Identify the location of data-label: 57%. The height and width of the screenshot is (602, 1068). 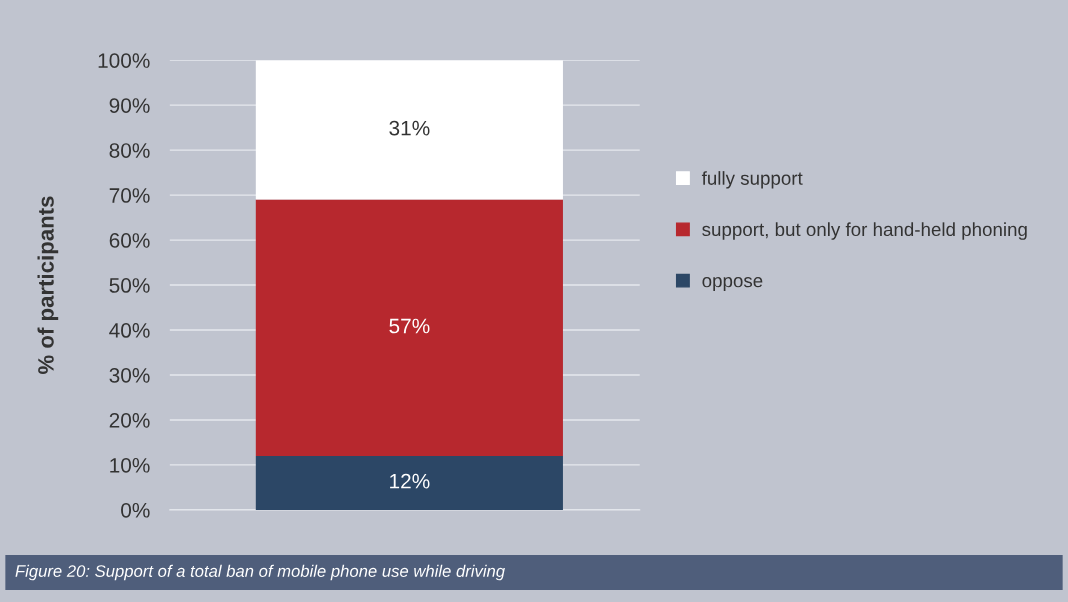
(409, 326).